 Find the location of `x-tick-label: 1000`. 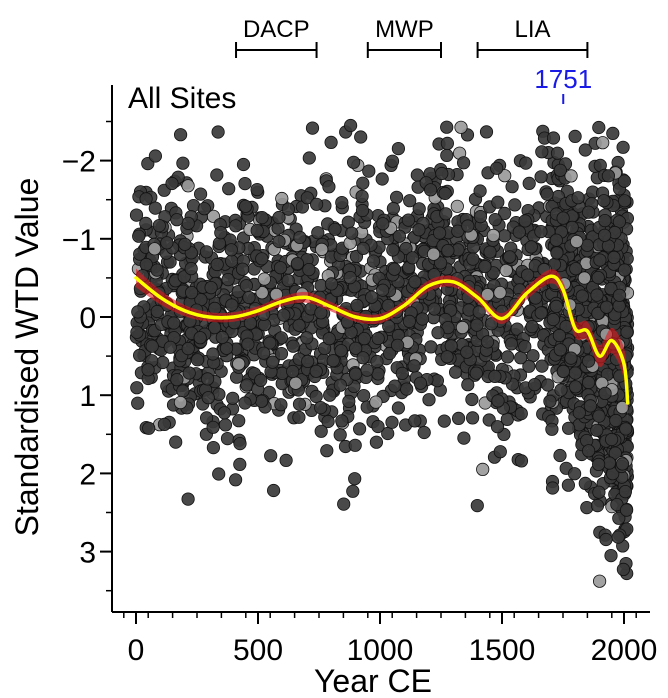

x-tick-label: 1000 is located at coordinates (380, 650).